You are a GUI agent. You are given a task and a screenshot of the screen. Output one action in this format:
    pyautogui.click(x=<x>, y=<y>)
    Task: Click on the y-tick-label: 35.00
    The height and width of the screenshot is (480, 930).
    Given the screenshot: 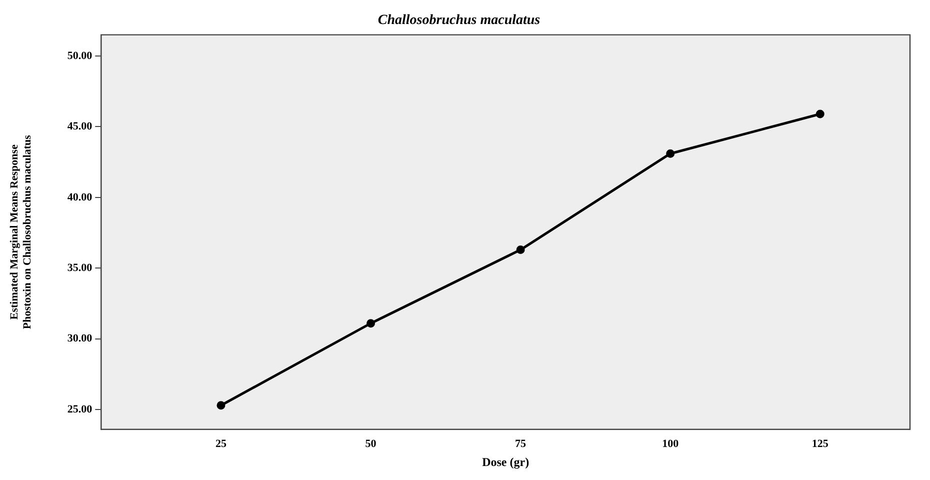 What is the action you would take?
    pyautogui.click(x=80, y=268)
    